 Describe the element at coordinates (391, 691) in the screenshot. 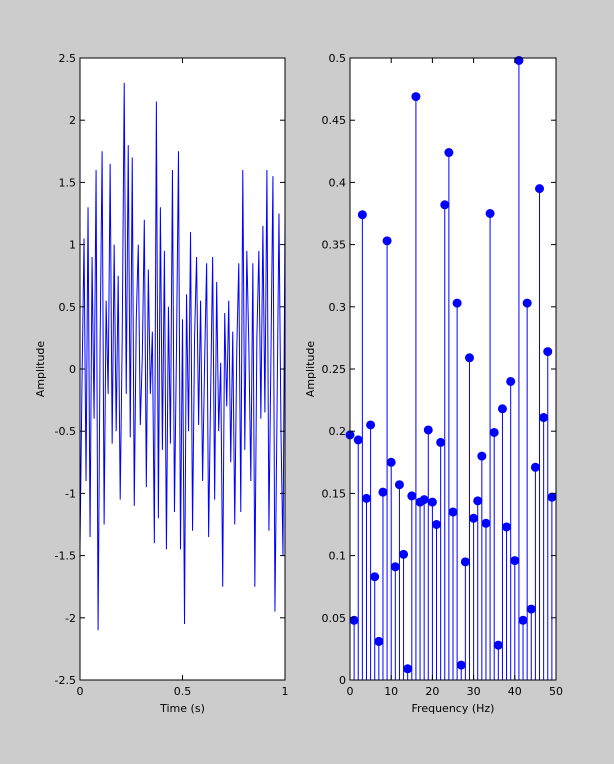

I see `x-tick-label: 10` at that location.